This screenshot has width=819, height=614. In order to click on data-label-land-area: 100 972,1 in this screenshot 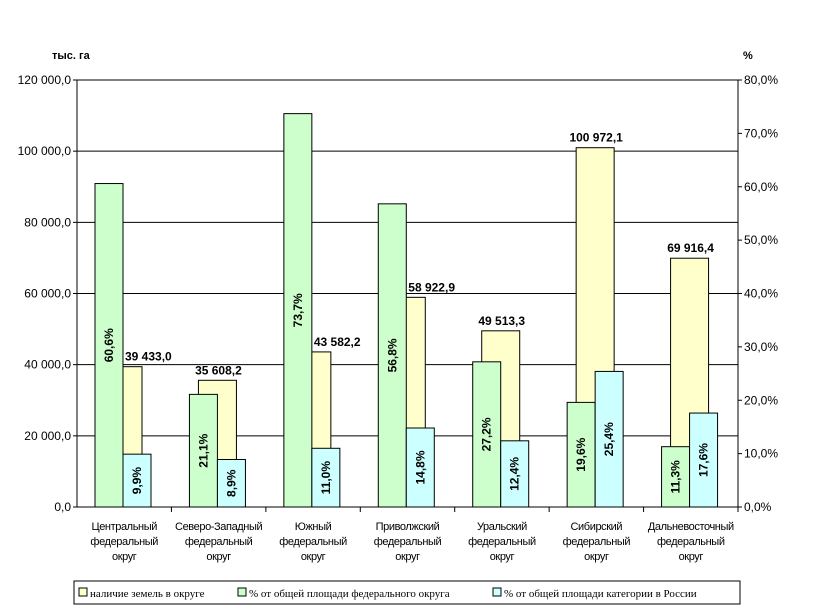, I will do `click(596, 138)`.